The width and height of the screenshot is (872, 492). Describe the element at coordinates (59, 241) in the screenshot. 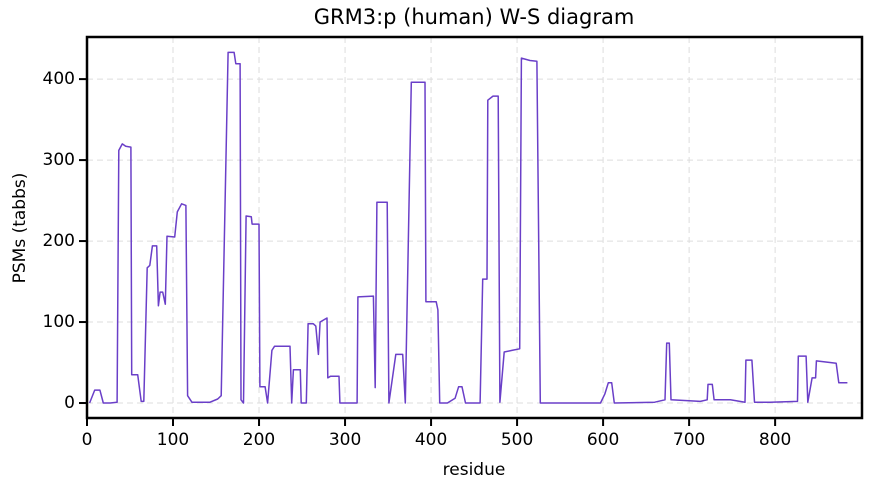

I see `y-tick-label: 200` at that location.